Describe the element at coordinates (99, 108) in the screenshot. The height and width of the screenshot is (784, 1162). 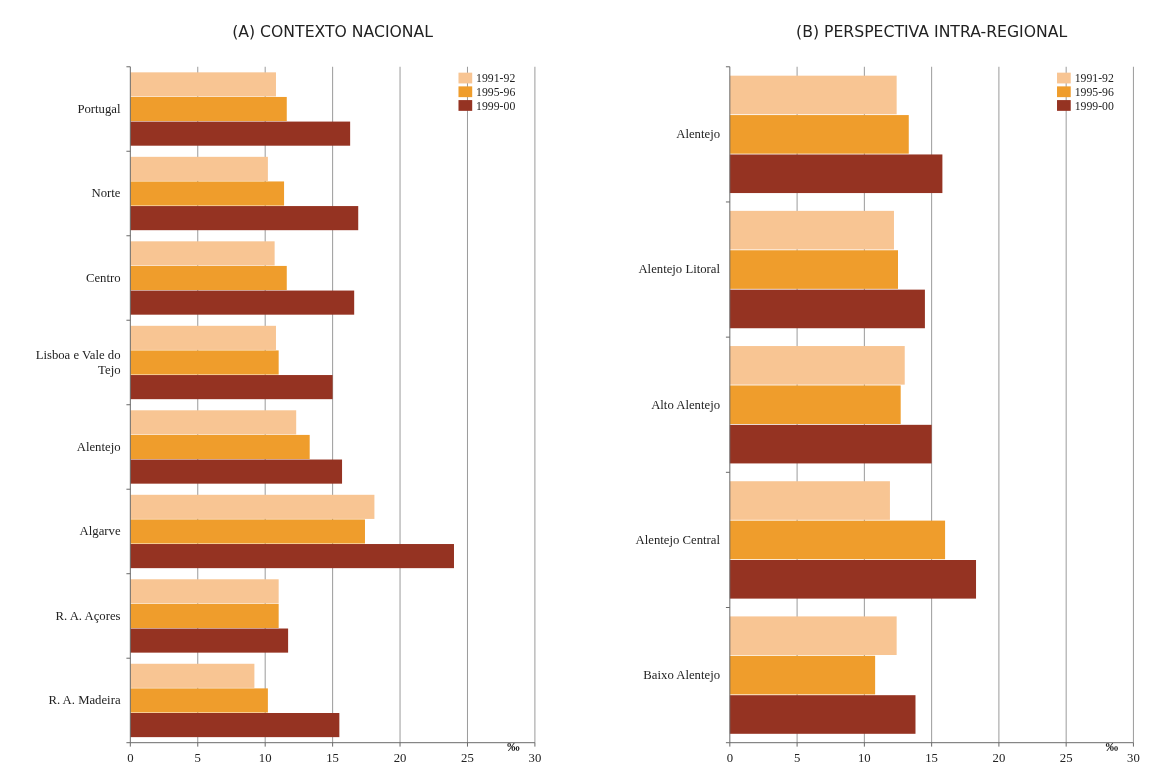
I see `y-tick-label: Portugal` at that location.